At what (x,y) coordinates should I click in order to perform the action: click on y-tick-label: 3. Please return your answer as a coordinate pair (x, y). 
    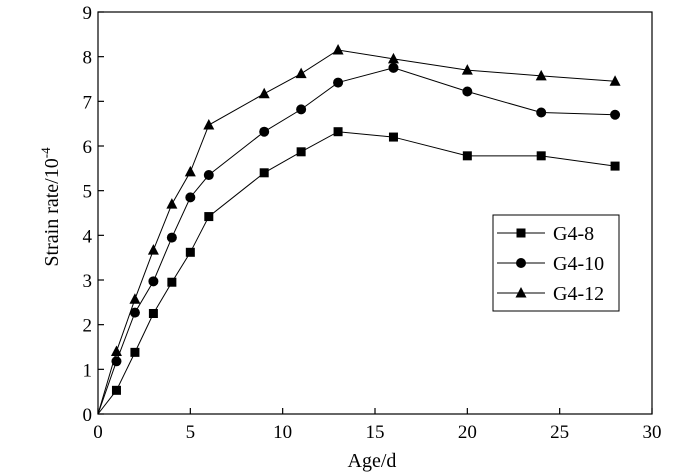
    Looking at the image, I should click on (88, 281).